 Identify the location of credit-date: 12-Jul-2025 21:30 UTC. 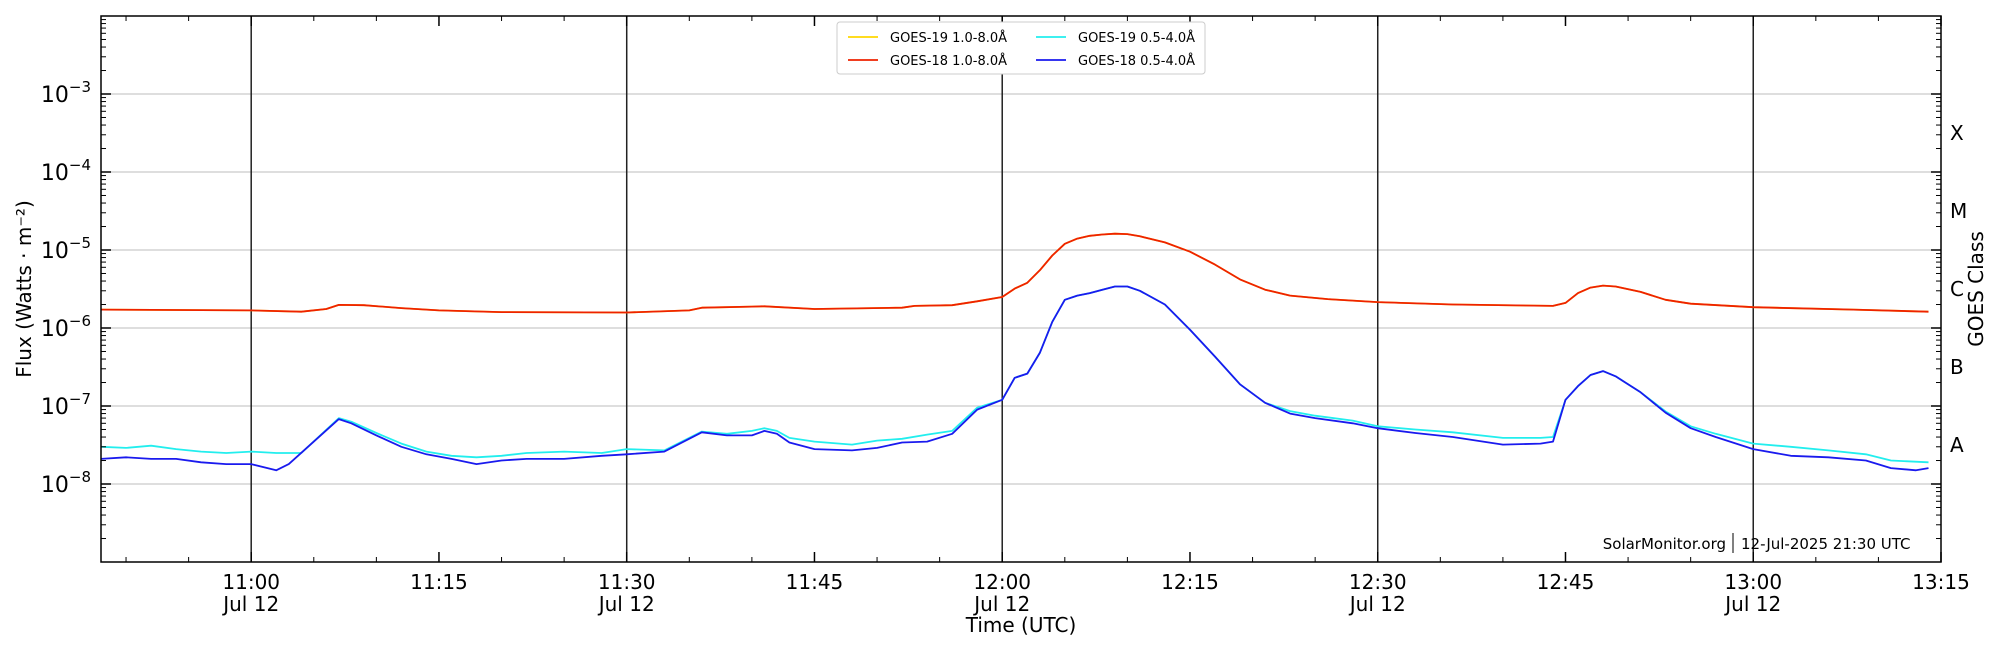
(1826, 544).